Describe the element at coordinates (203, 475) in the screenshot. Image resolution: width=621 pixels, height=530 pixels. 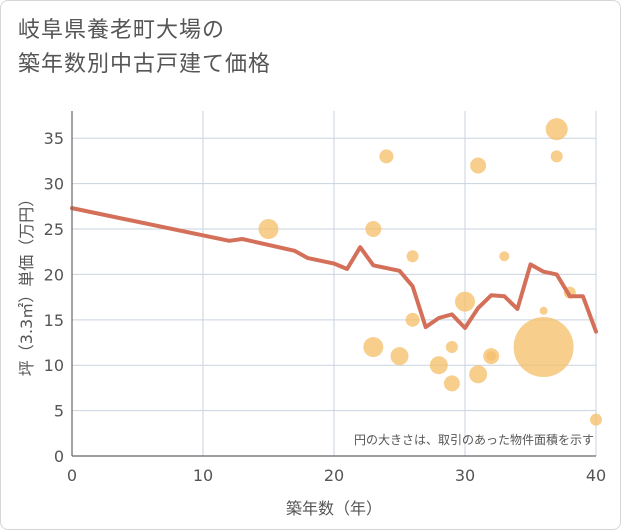
I see `x-tick-label: 10` at that location.